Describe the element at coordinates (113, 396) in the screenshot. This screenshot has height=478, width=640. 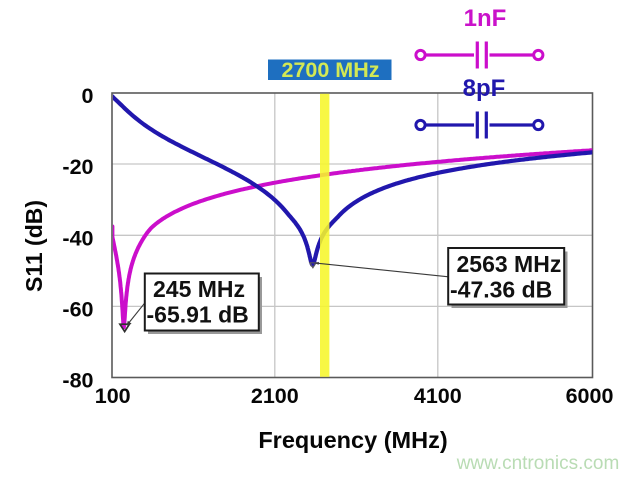
I see `svg-text: 100` at that location.